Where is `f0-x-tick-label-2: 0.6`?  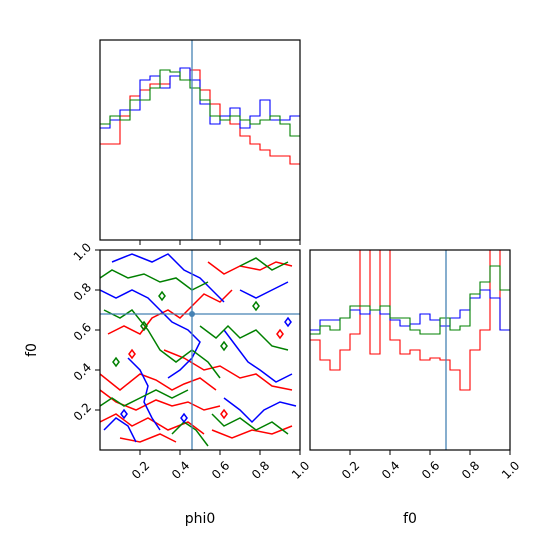 f0-x-tick-label-2: 0.6 is located at coordinates (430, 469).